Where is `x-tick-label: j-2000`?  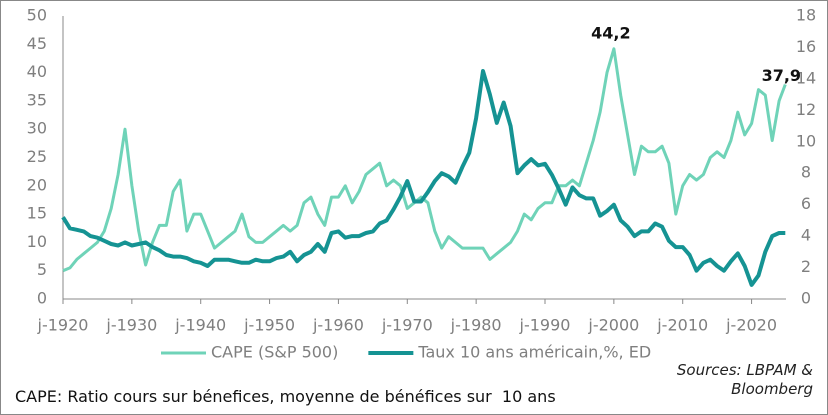 x-tick-label: j-2000 is located at coordinates (613, 325).